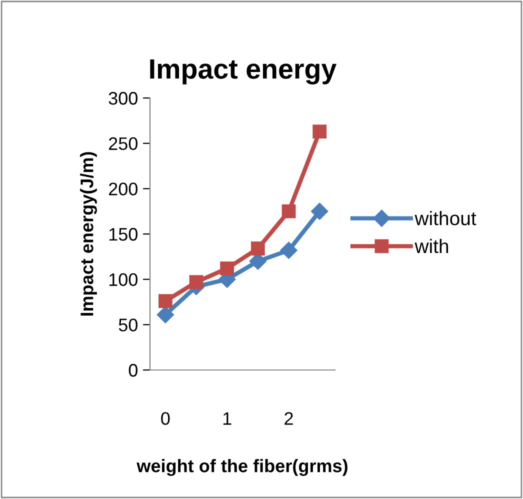 This screenshot has width=523, height=499. Describe the element at coordinates (227, 418) in the screenshot. I see `x-tick-label: 1` at that location.